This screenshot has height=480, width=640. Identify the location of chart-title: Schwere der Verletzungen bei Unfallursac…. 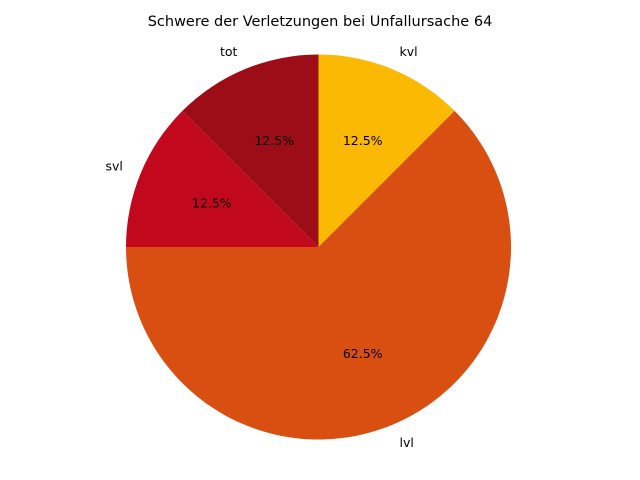
(320, 22).